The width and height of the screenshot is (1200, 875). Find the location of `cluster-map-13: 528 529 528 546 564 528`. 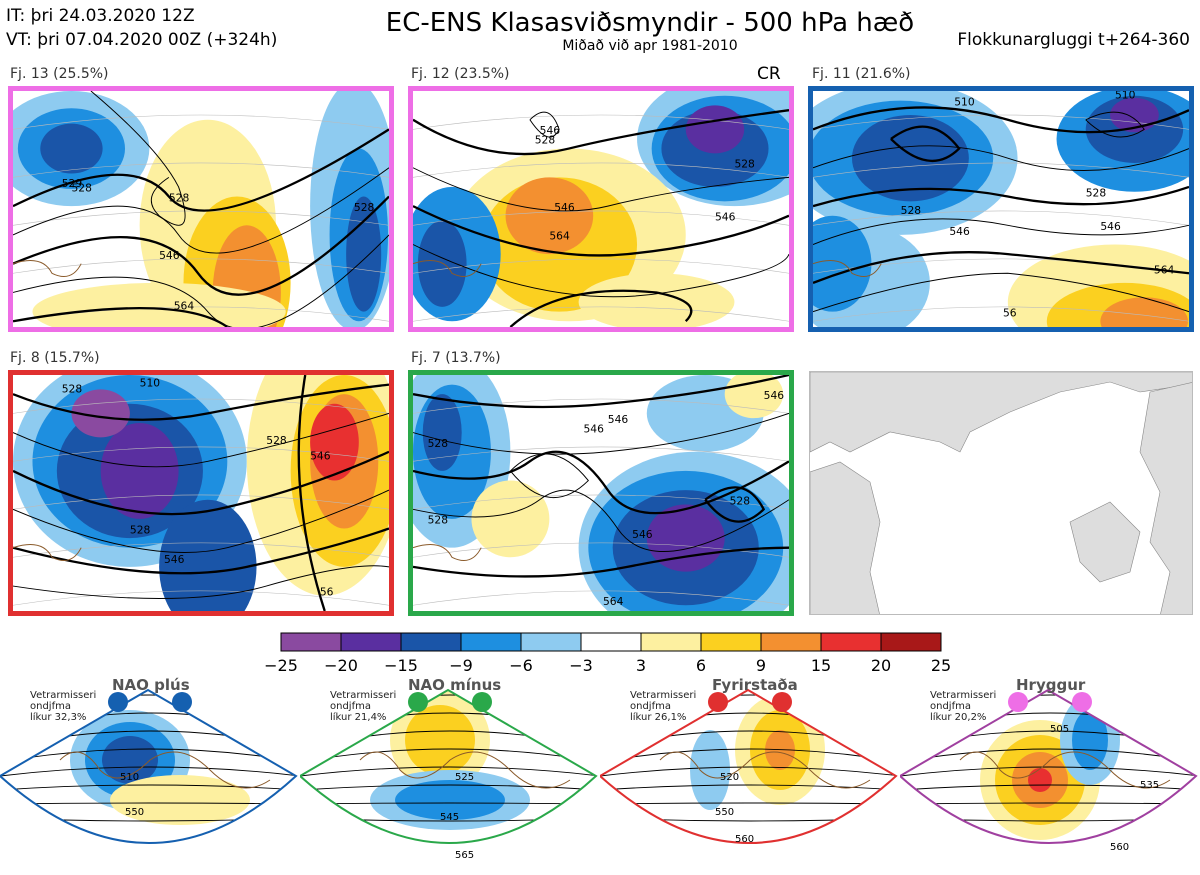

cluster-map-13: 528 529 528 546 564 528 is located at coordinates (201, 209).